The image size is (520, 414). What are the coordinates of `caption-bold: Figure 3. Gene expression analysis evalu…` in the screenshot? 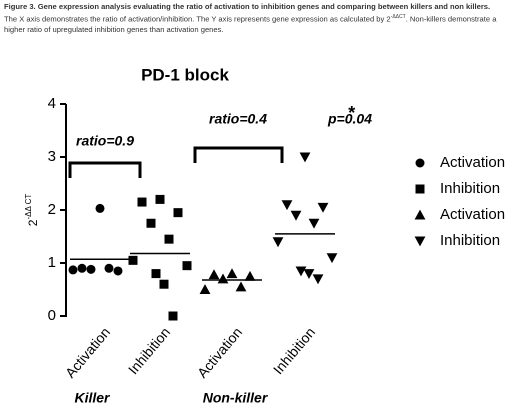 It's located at (247, 6).